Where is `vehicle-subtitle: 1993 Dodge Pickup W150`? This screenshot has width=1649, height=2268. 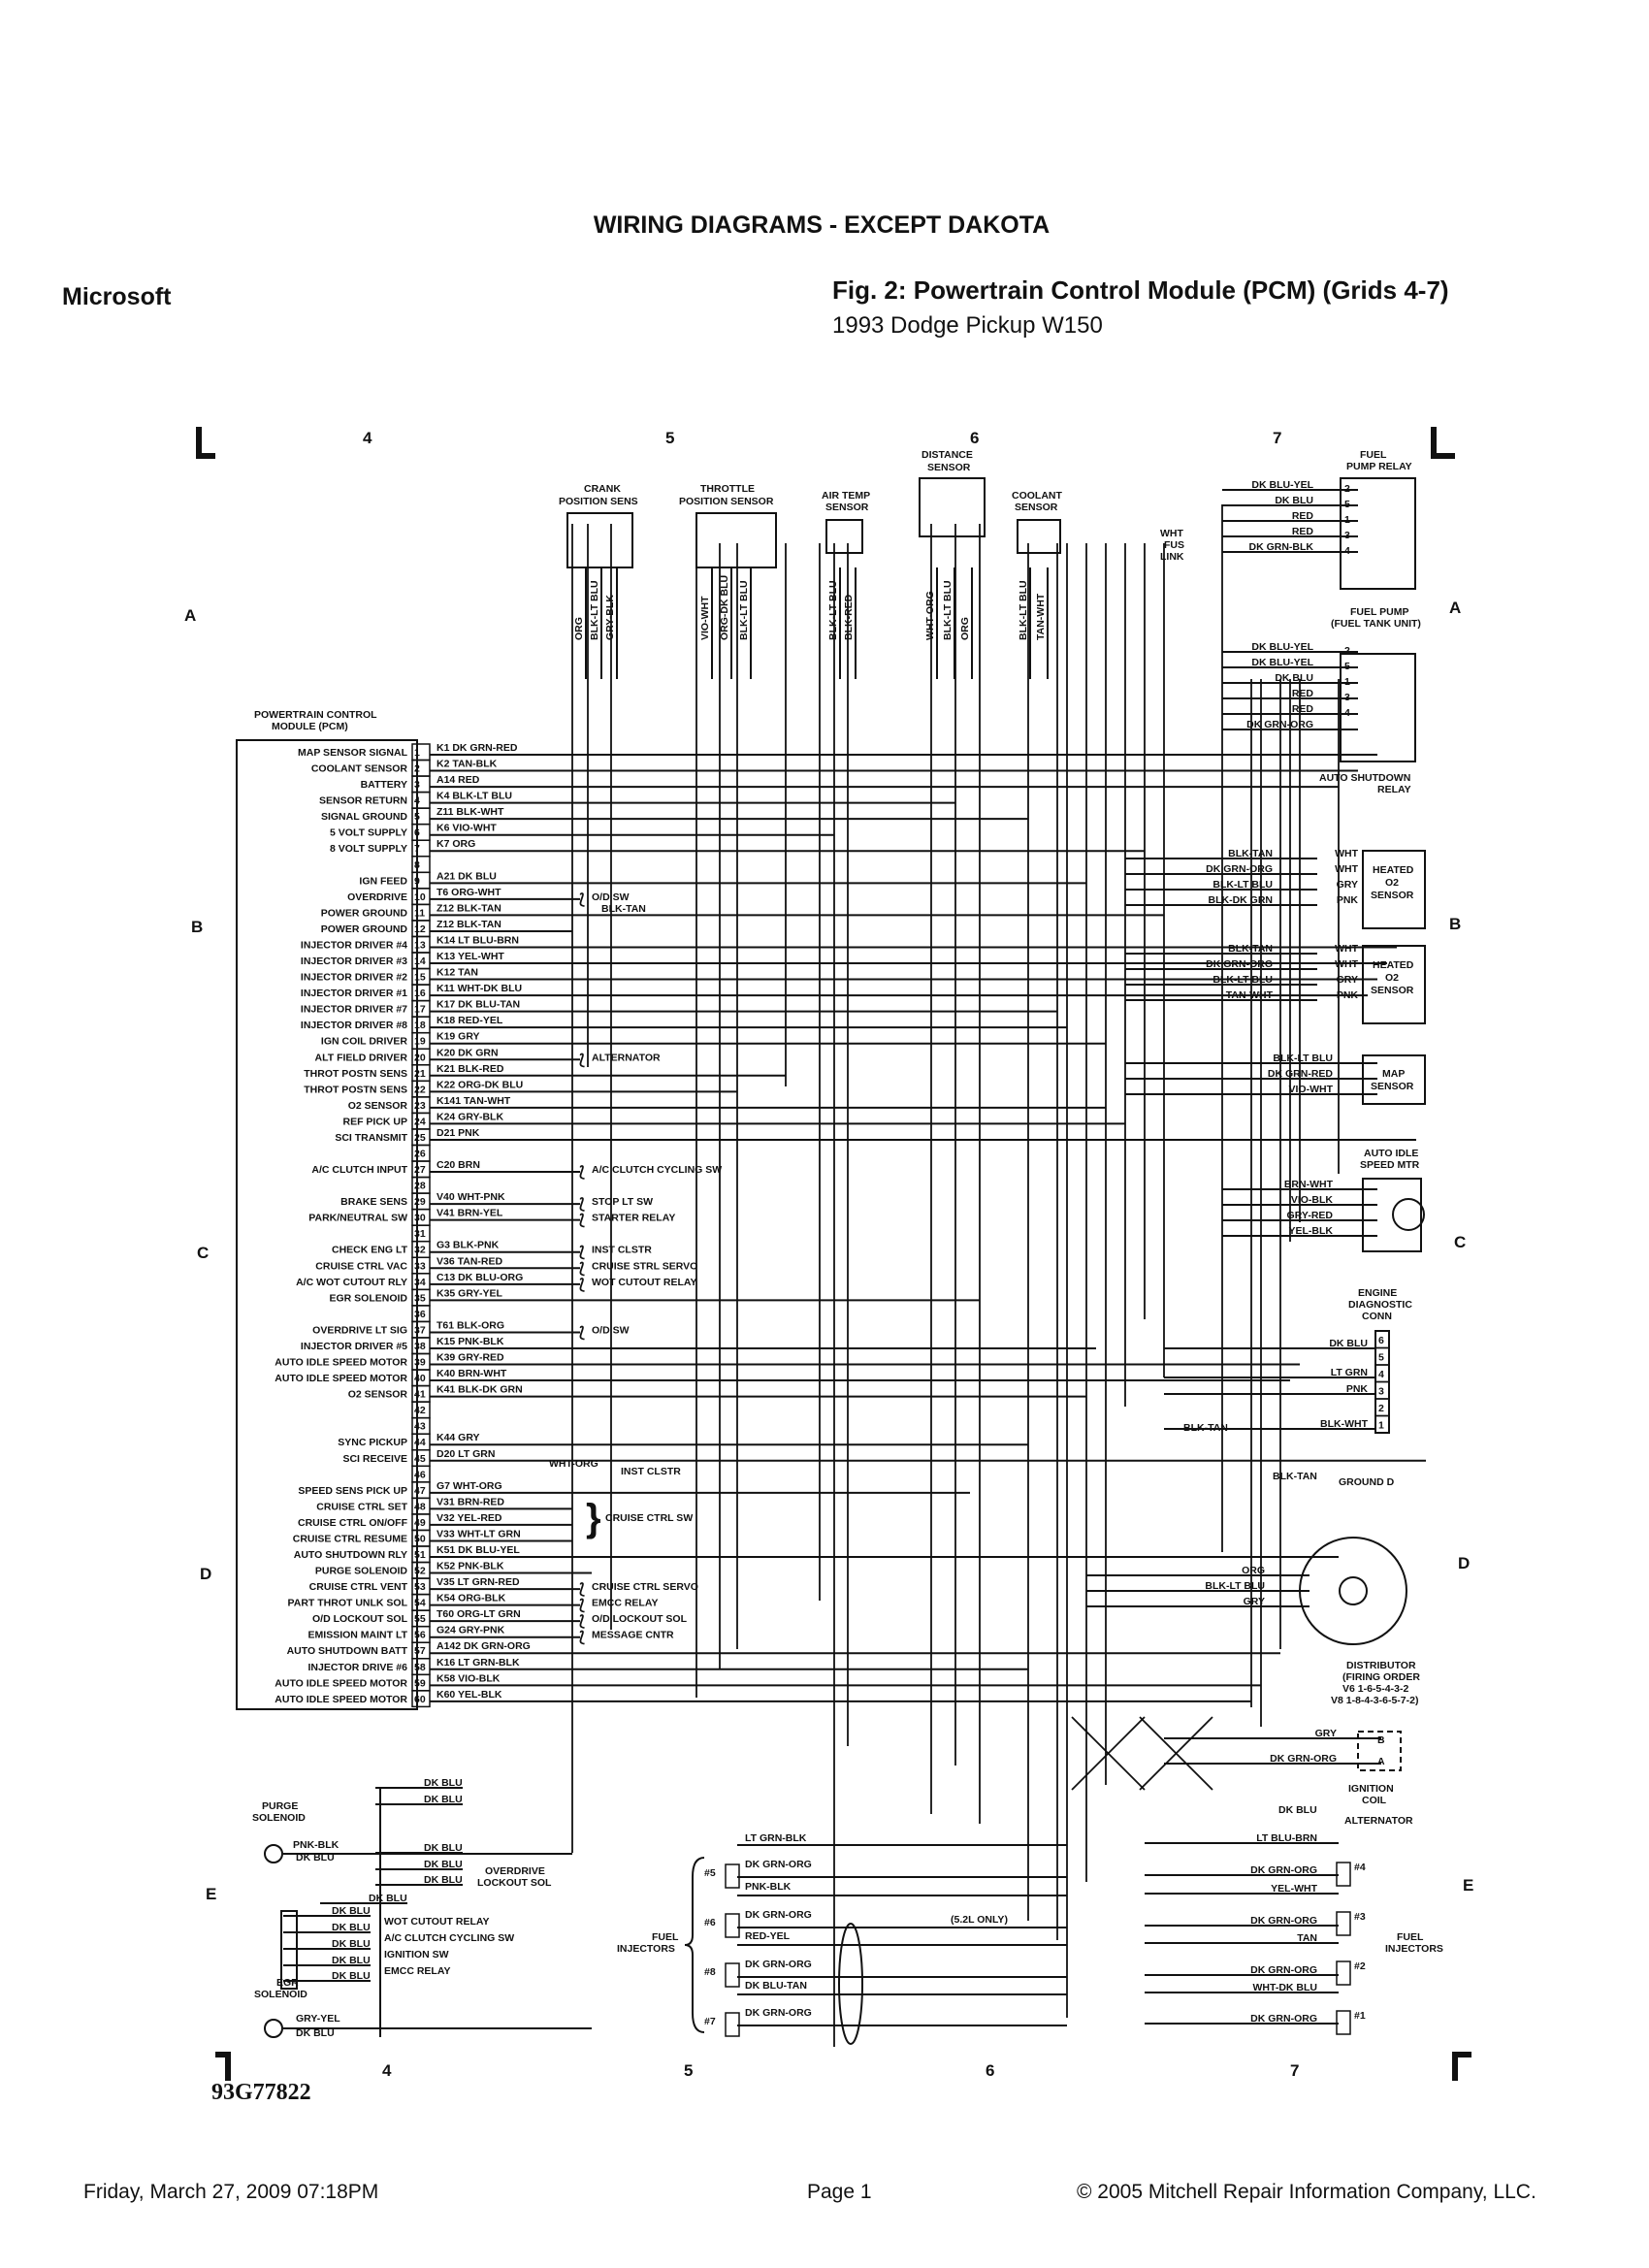
vehicle-subtitle: 1993 Dodge Pickup W150 is located at coordinates (967, 325).